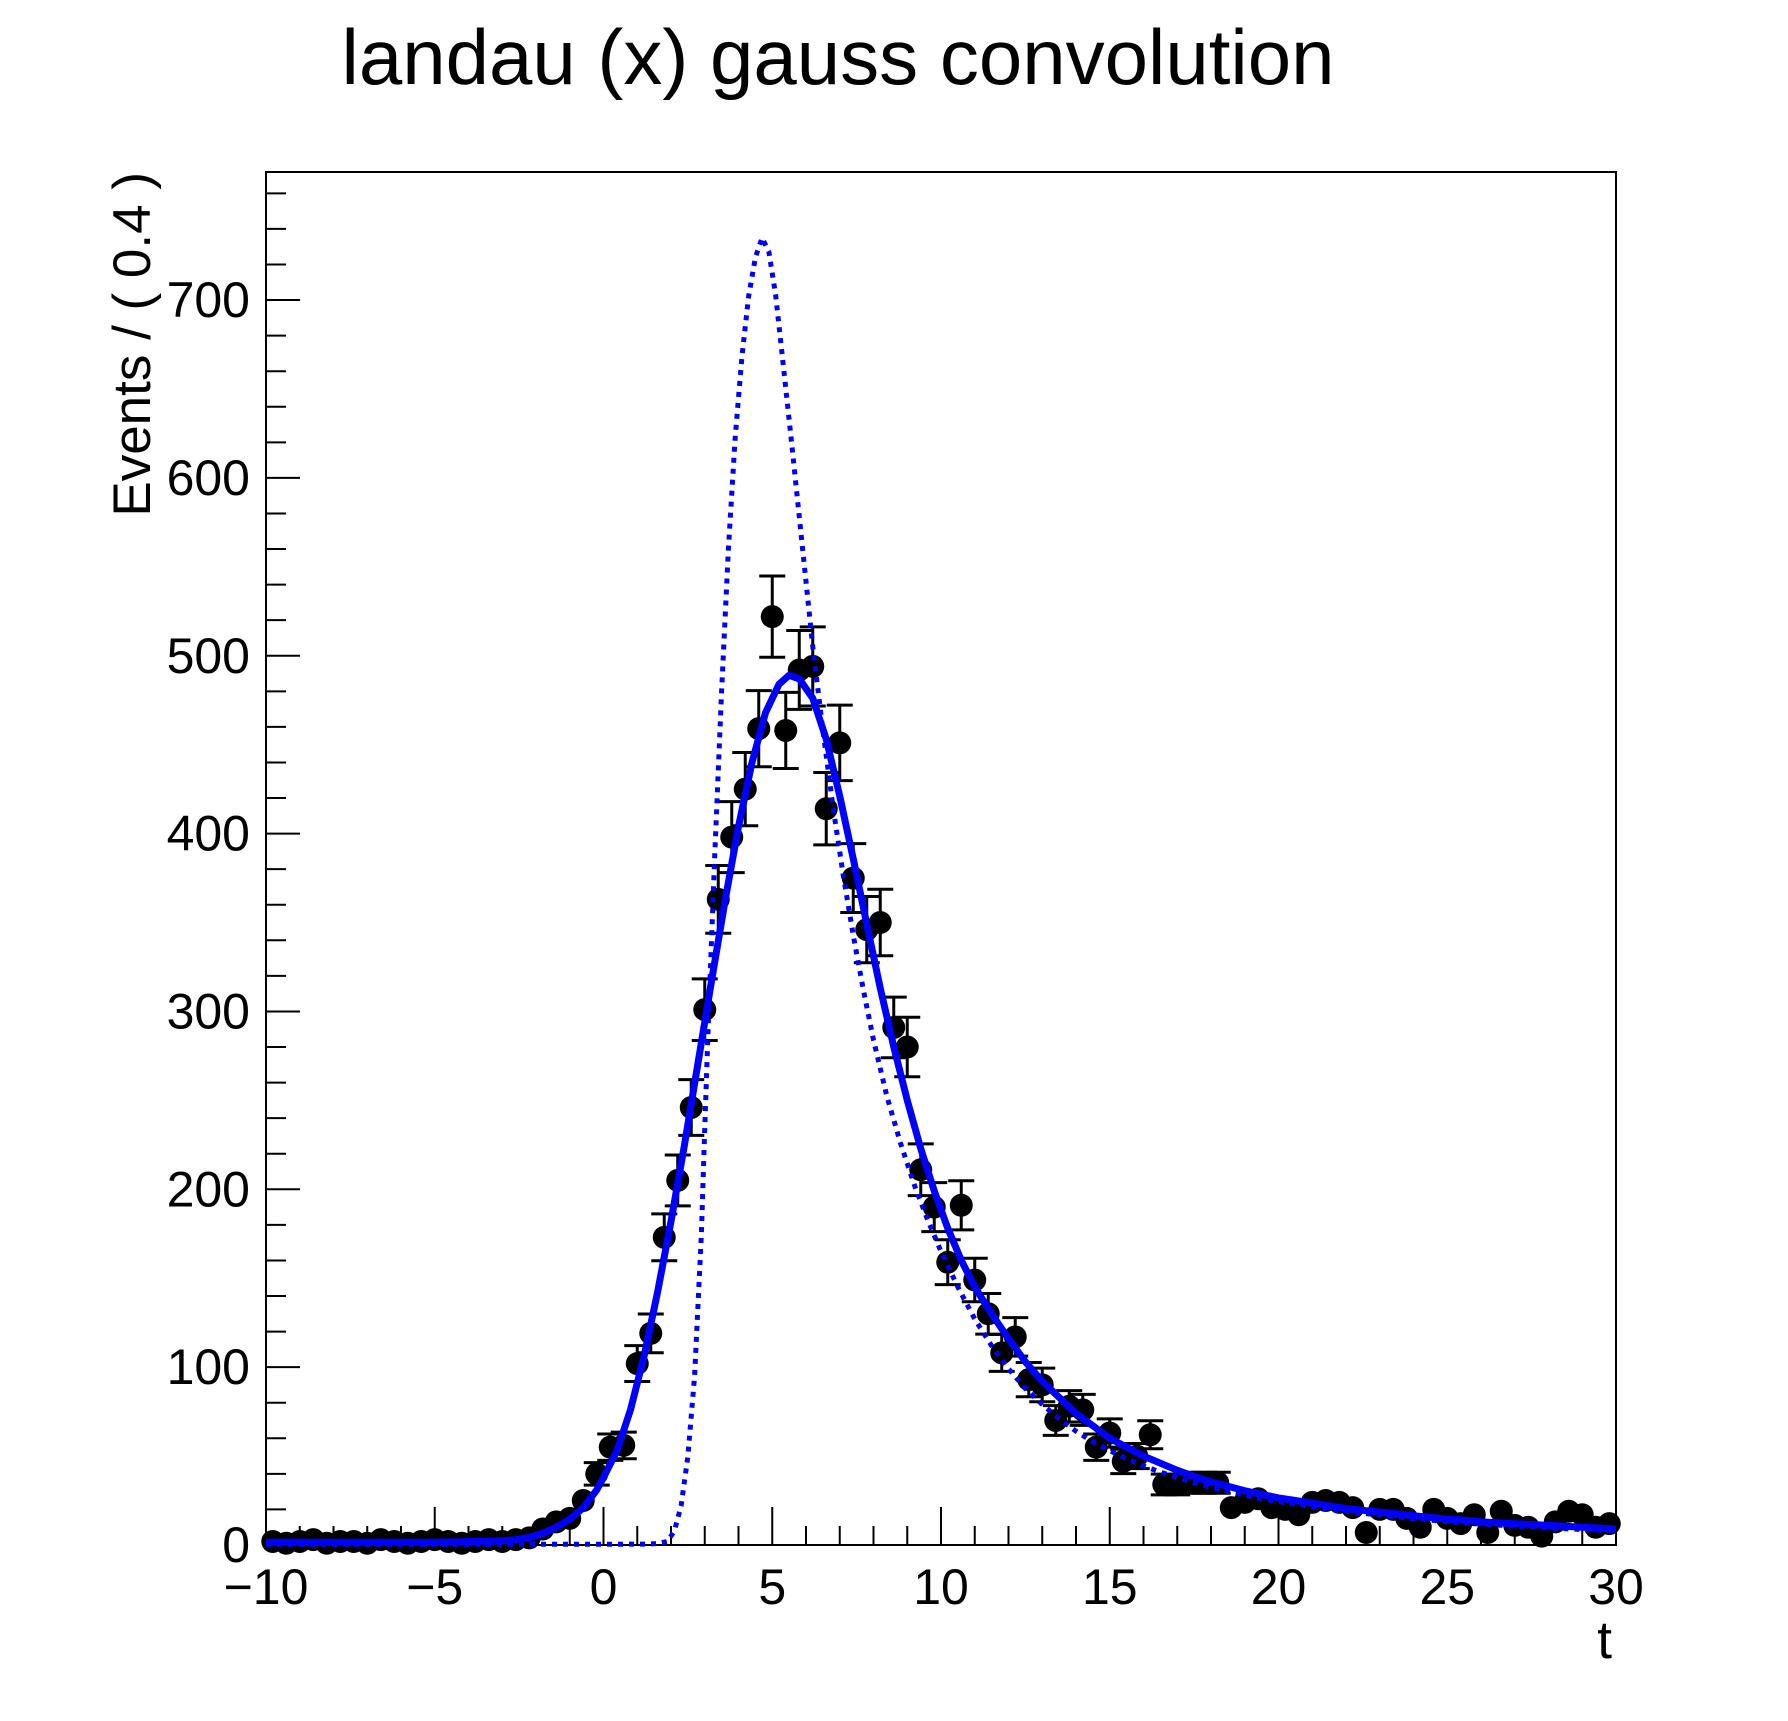 This screenshot has height=1721, width=1788. What do you see at coordinates (208, 478) in the screenshot?
I see `y-axis-tick-label: 600` at bounding box center [208, 478].